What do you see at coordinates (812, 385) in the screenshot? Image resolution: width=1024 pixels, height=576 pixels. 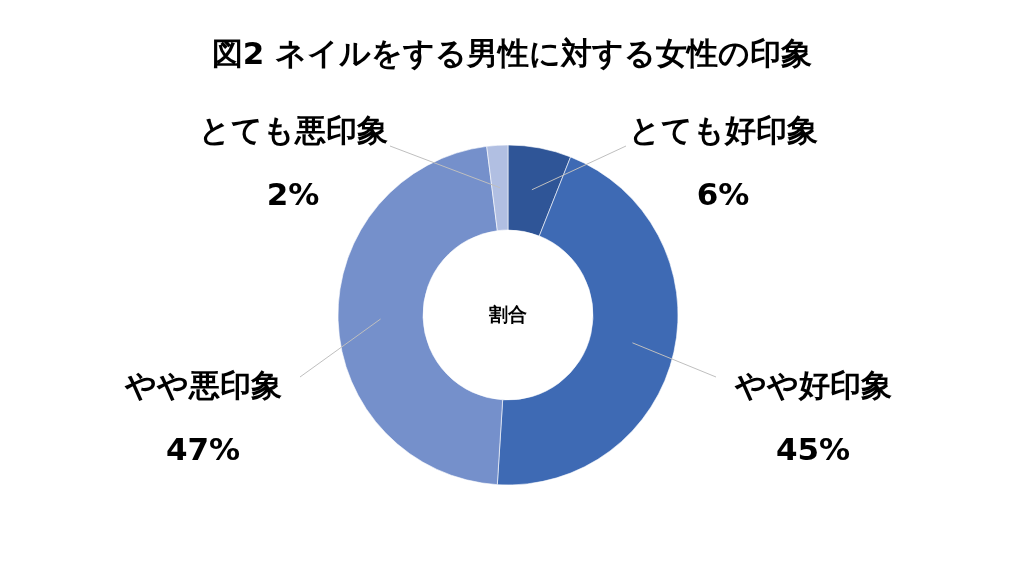 I see `slice-label: やや好印象` at bounding box center [812, 385].